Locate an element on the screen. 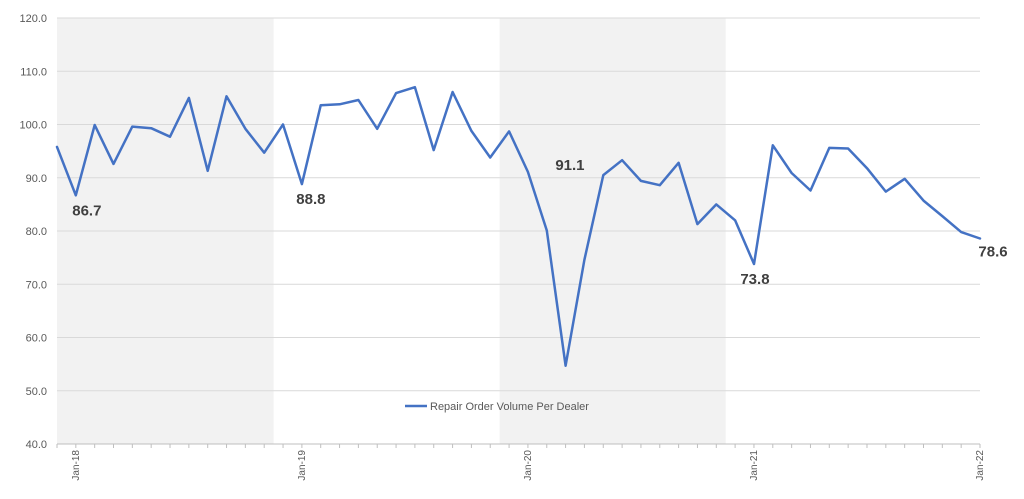 The height and width of the screenshot is (499, 1024). y-tick-label: 90.0 is located at coordinates (36, 179).